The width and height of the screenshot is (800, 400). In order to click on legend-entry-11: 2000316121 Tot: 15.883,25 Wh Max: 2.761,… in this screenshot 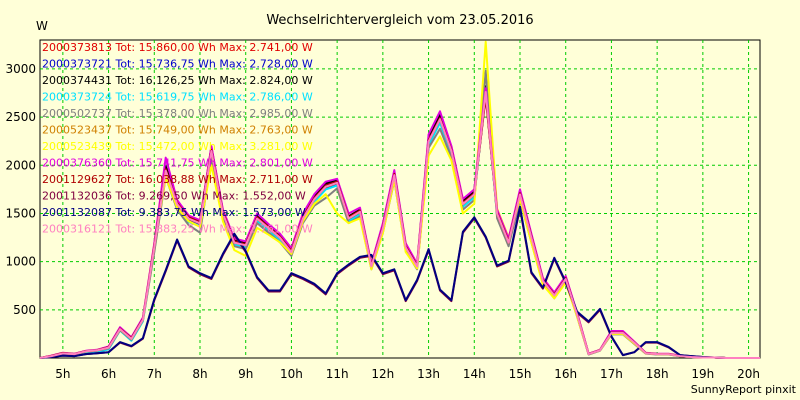, I will do `click(177, 229)`.